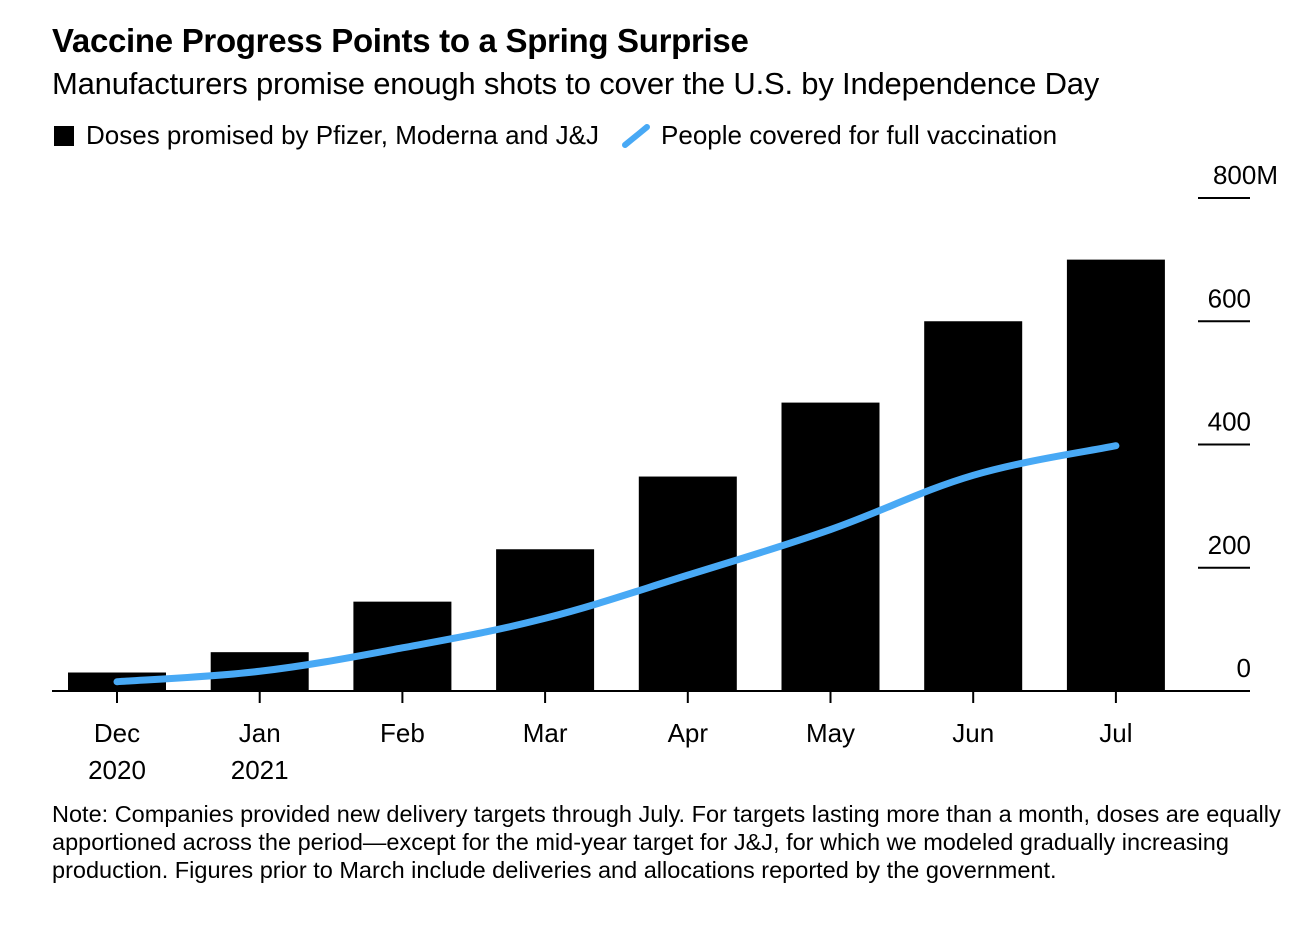 The width and height of the screenshot is (1316, 934). I want to click on x-tick-label: Jul, so click(1115, 733).